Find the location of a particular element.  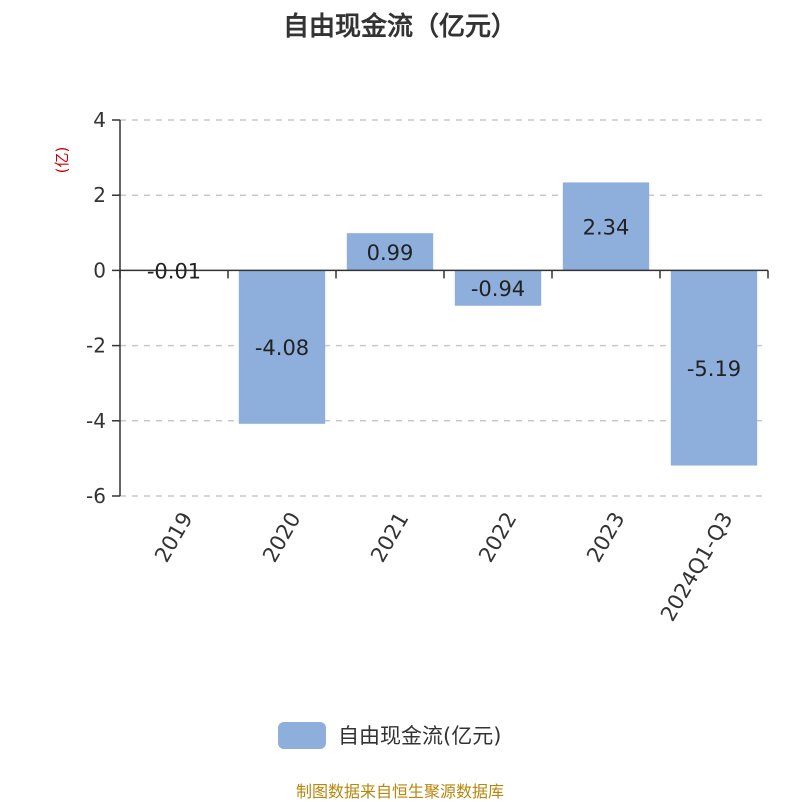

bar-2022 is located at coordinates (498, 288).